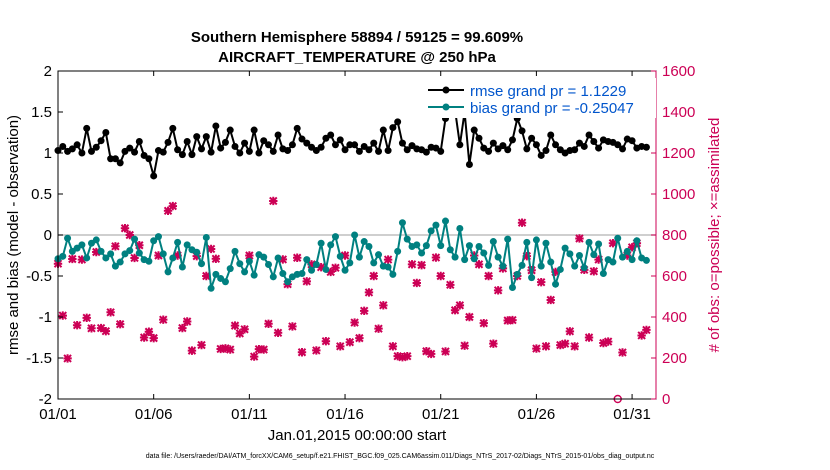 Image resolution: width=830 pixels, height=470 pixels. I want to click on right-tick-label: 1600, so click(678, 71).